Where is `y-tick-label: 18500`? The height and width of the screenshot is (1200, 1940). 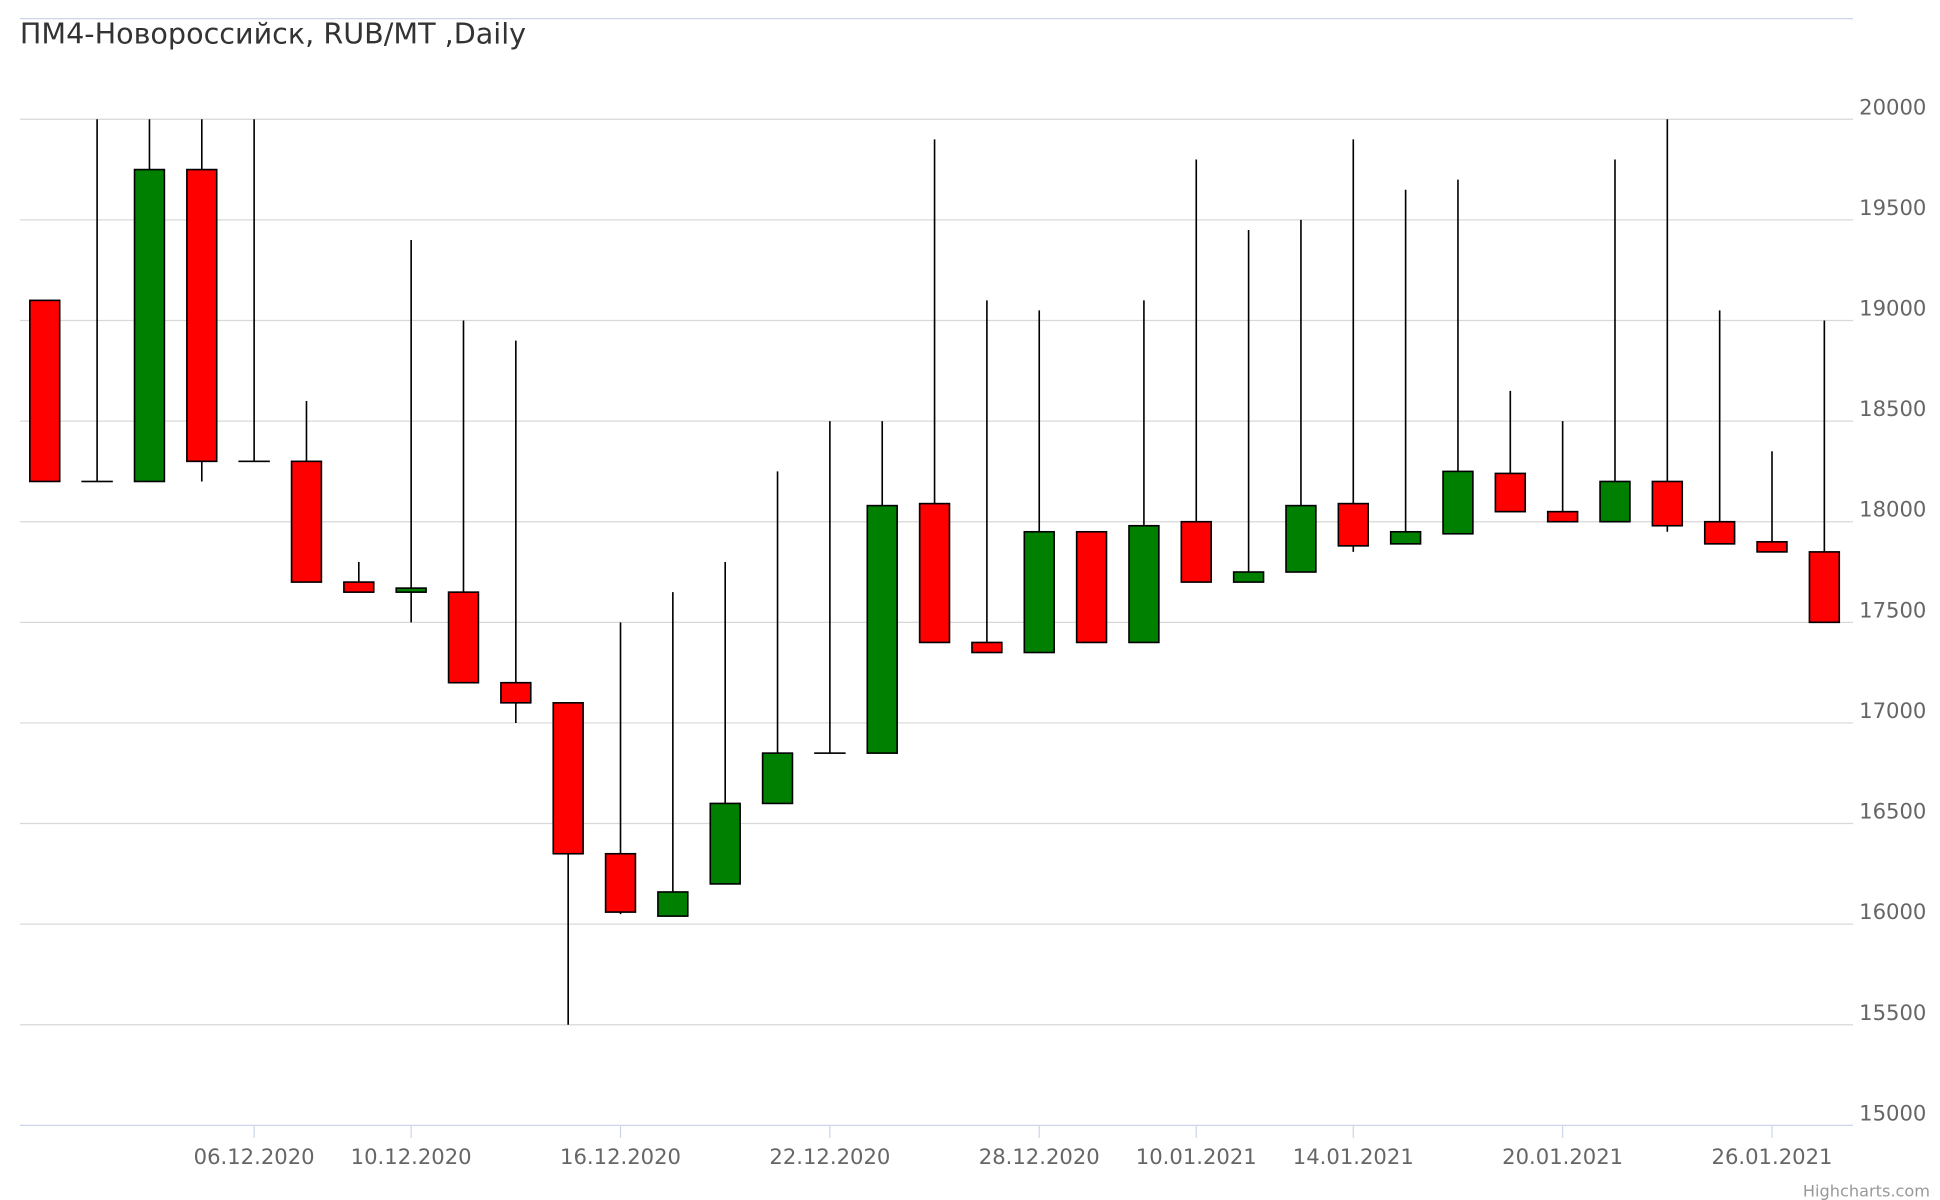
y-tick-label: 18500 is located at coordinates (1892, 408).